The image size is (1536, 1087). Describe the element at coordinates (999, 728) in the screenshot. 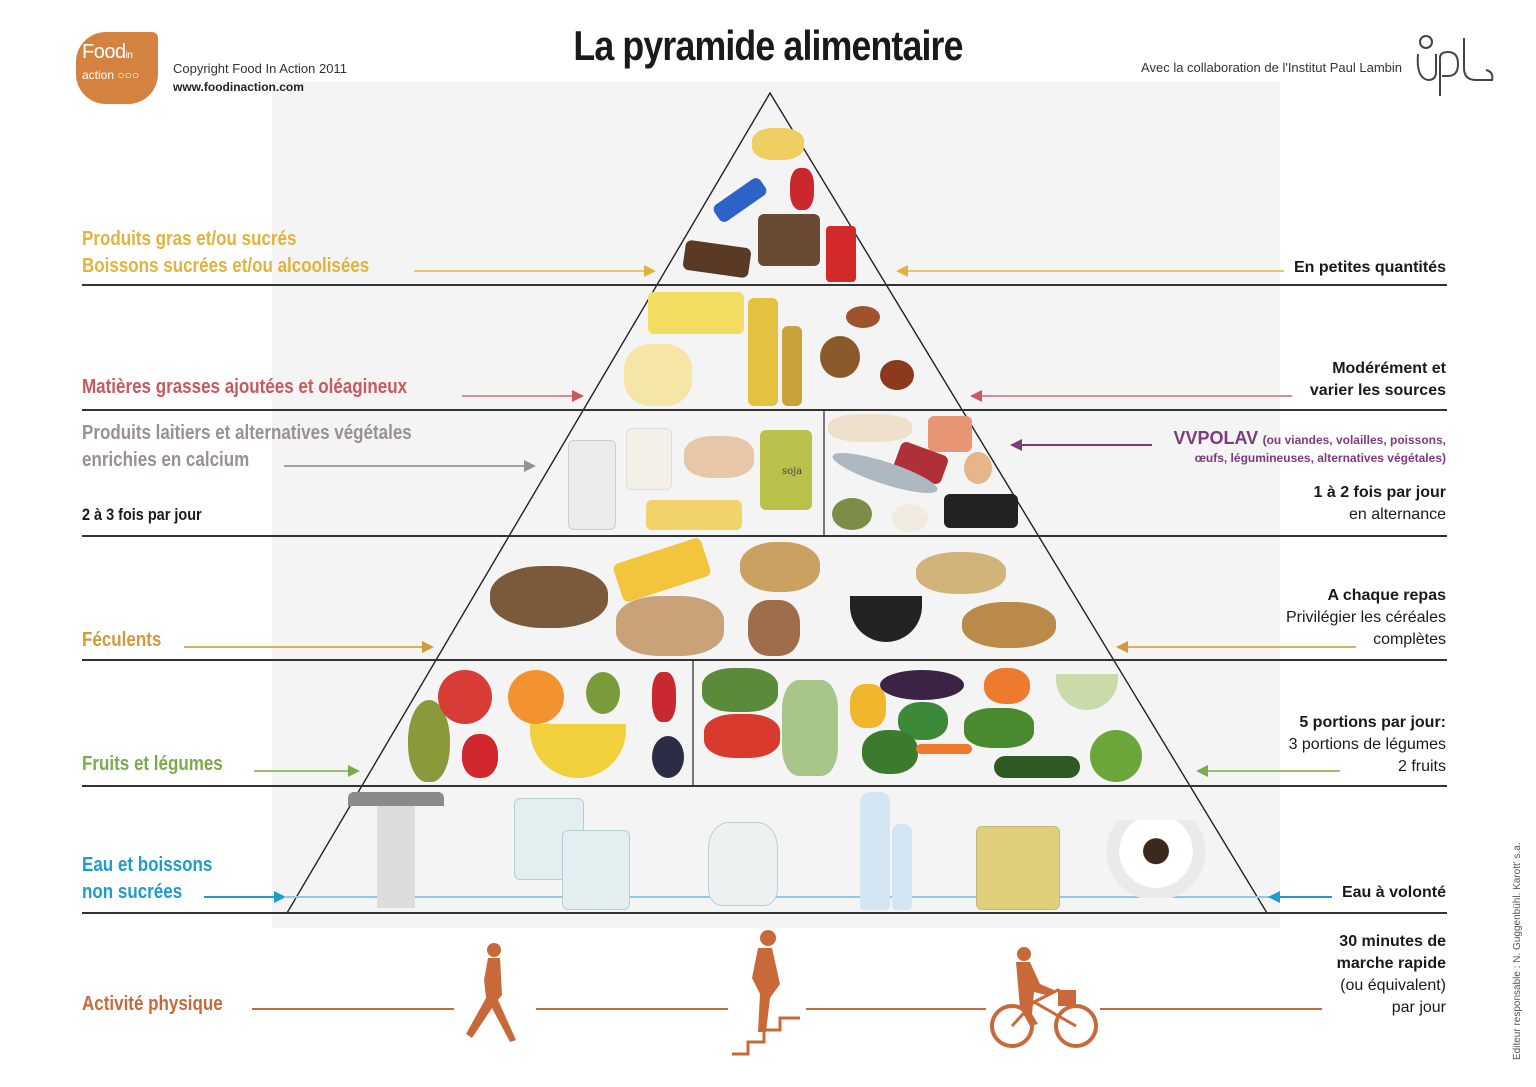

I see `food-green-beans-icon` at that location.